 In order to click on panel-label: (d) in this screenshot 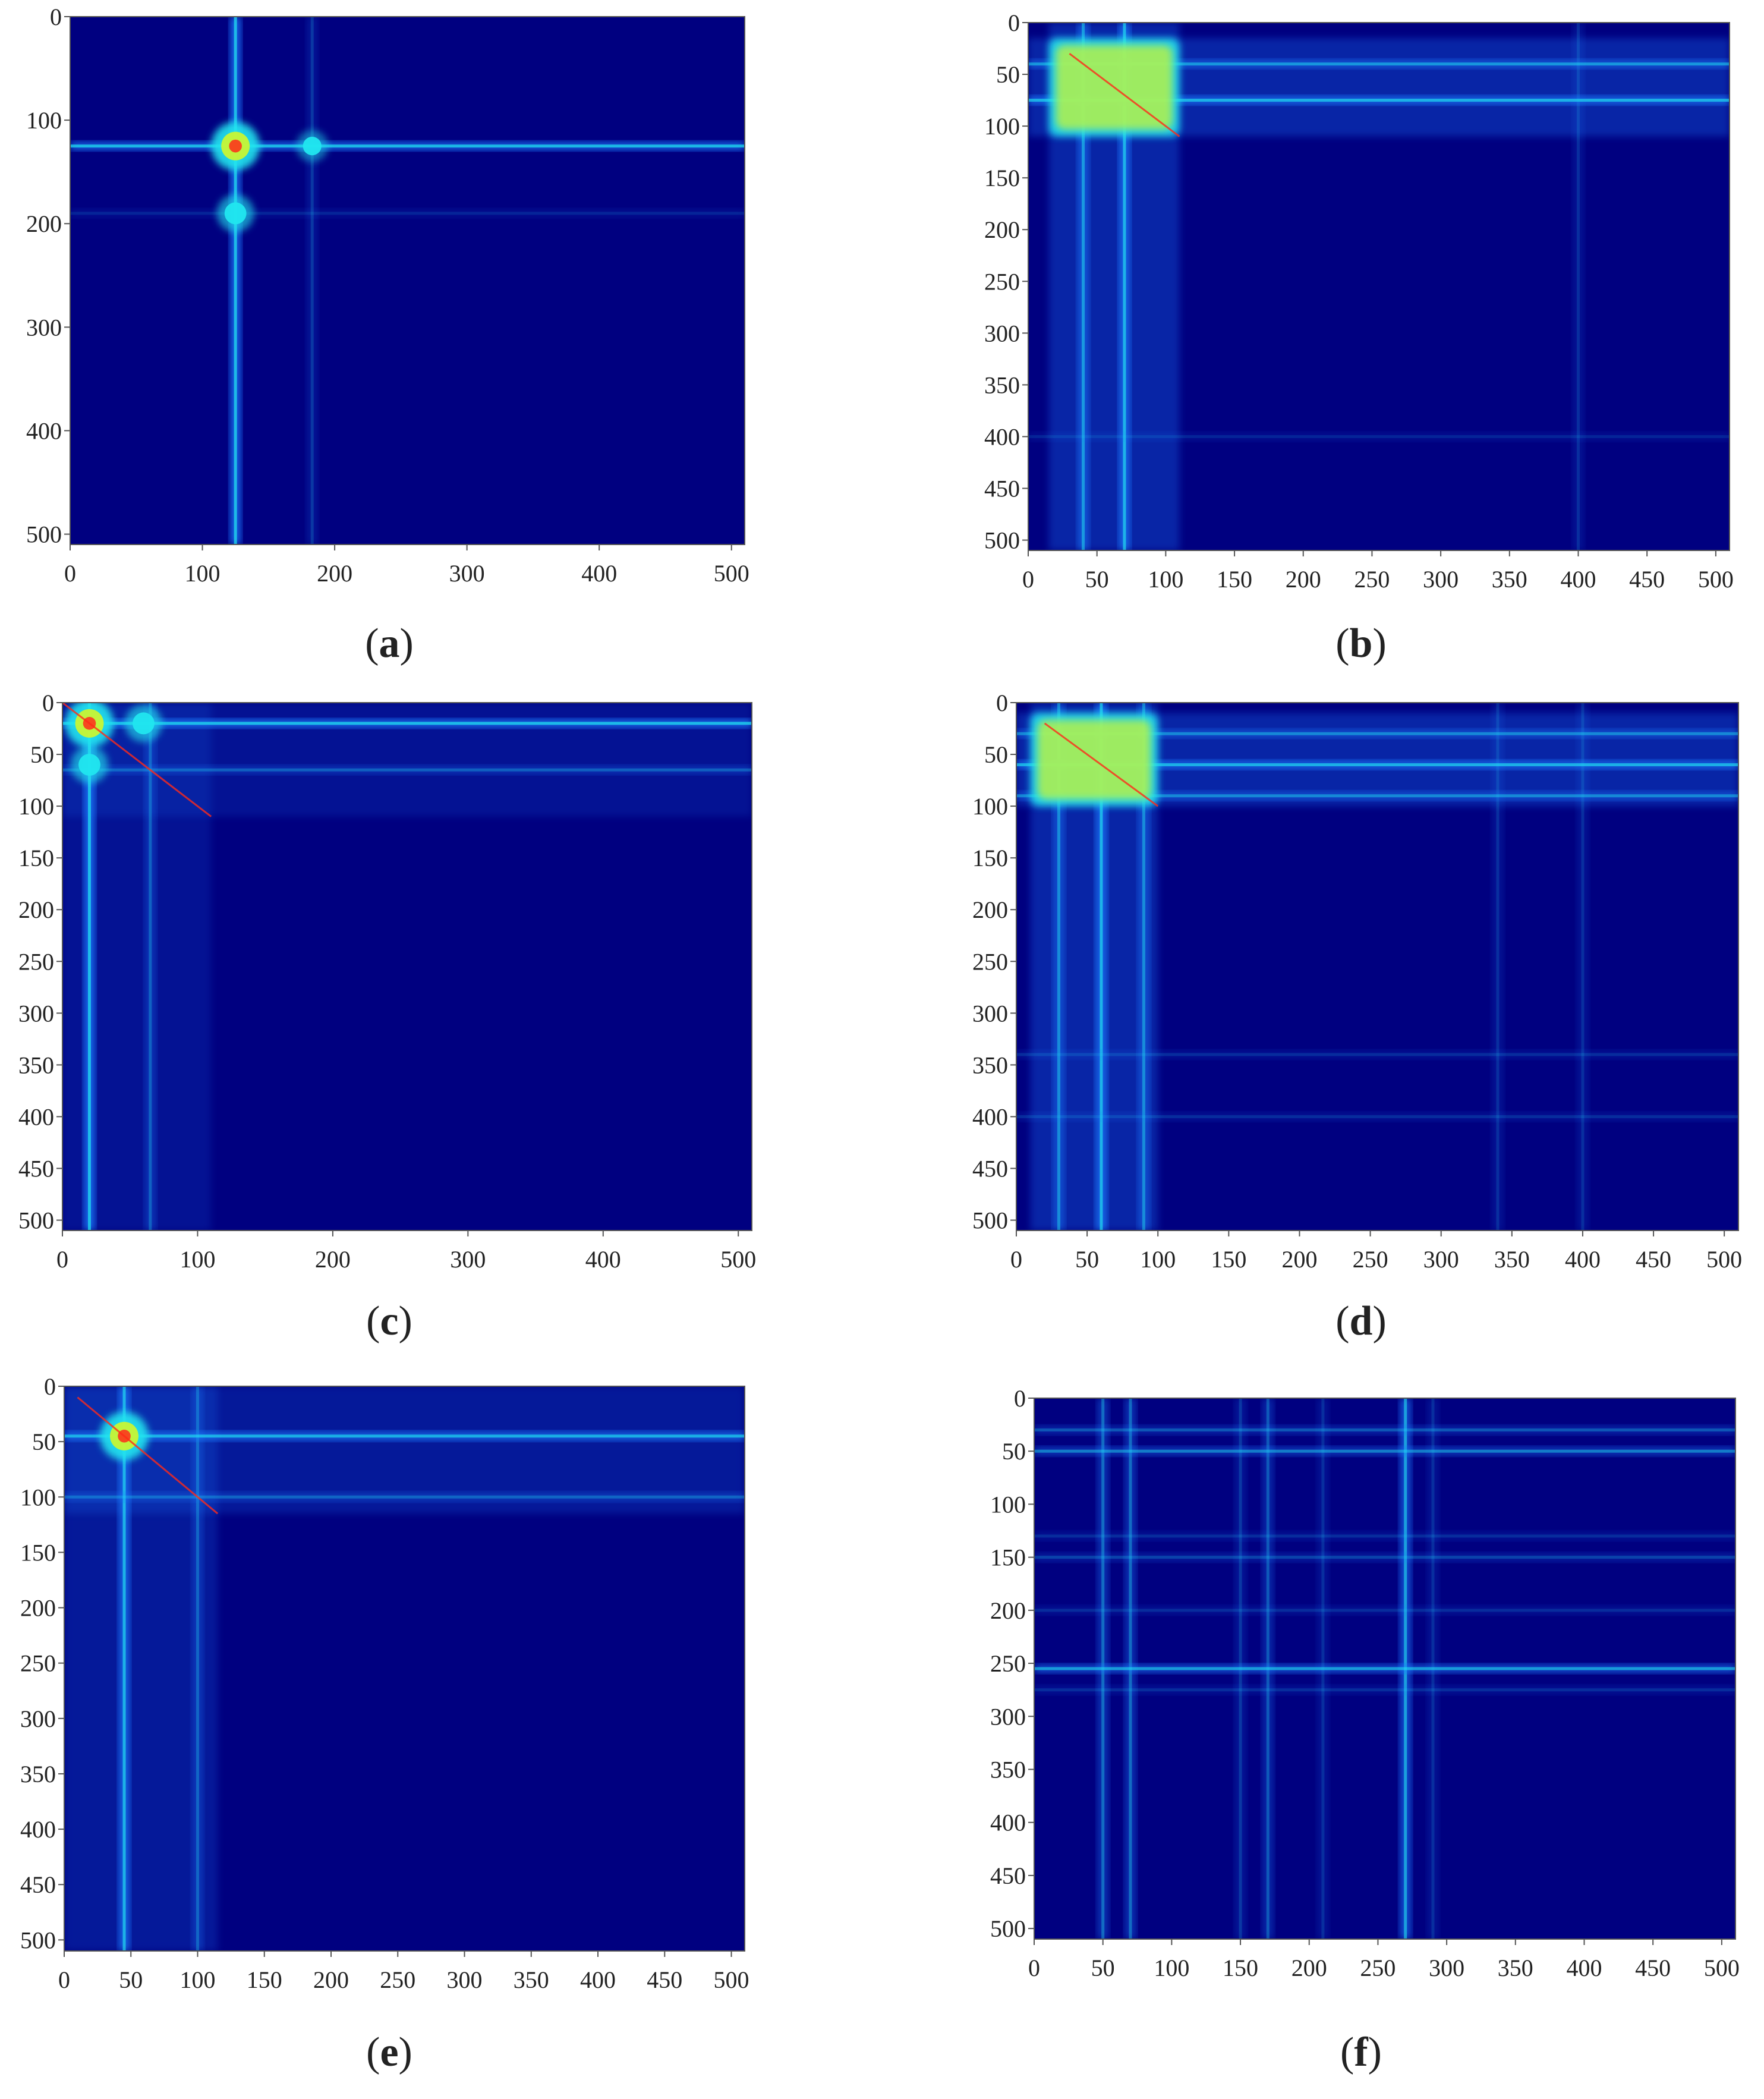, I will do `click(1361, 1321)`.